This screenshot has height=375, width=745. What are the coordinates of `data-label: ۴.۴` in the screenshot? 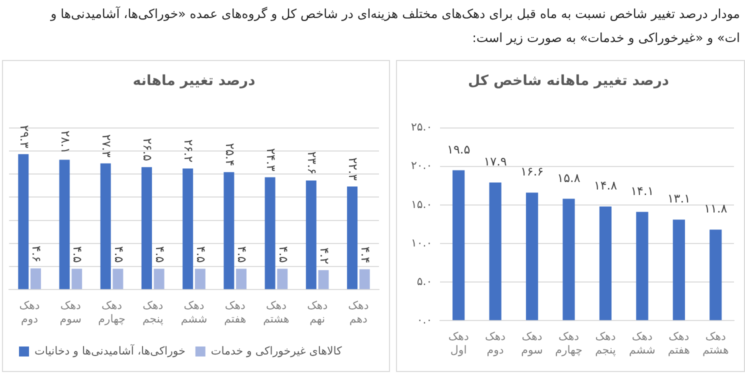 It's located at (365, 255).